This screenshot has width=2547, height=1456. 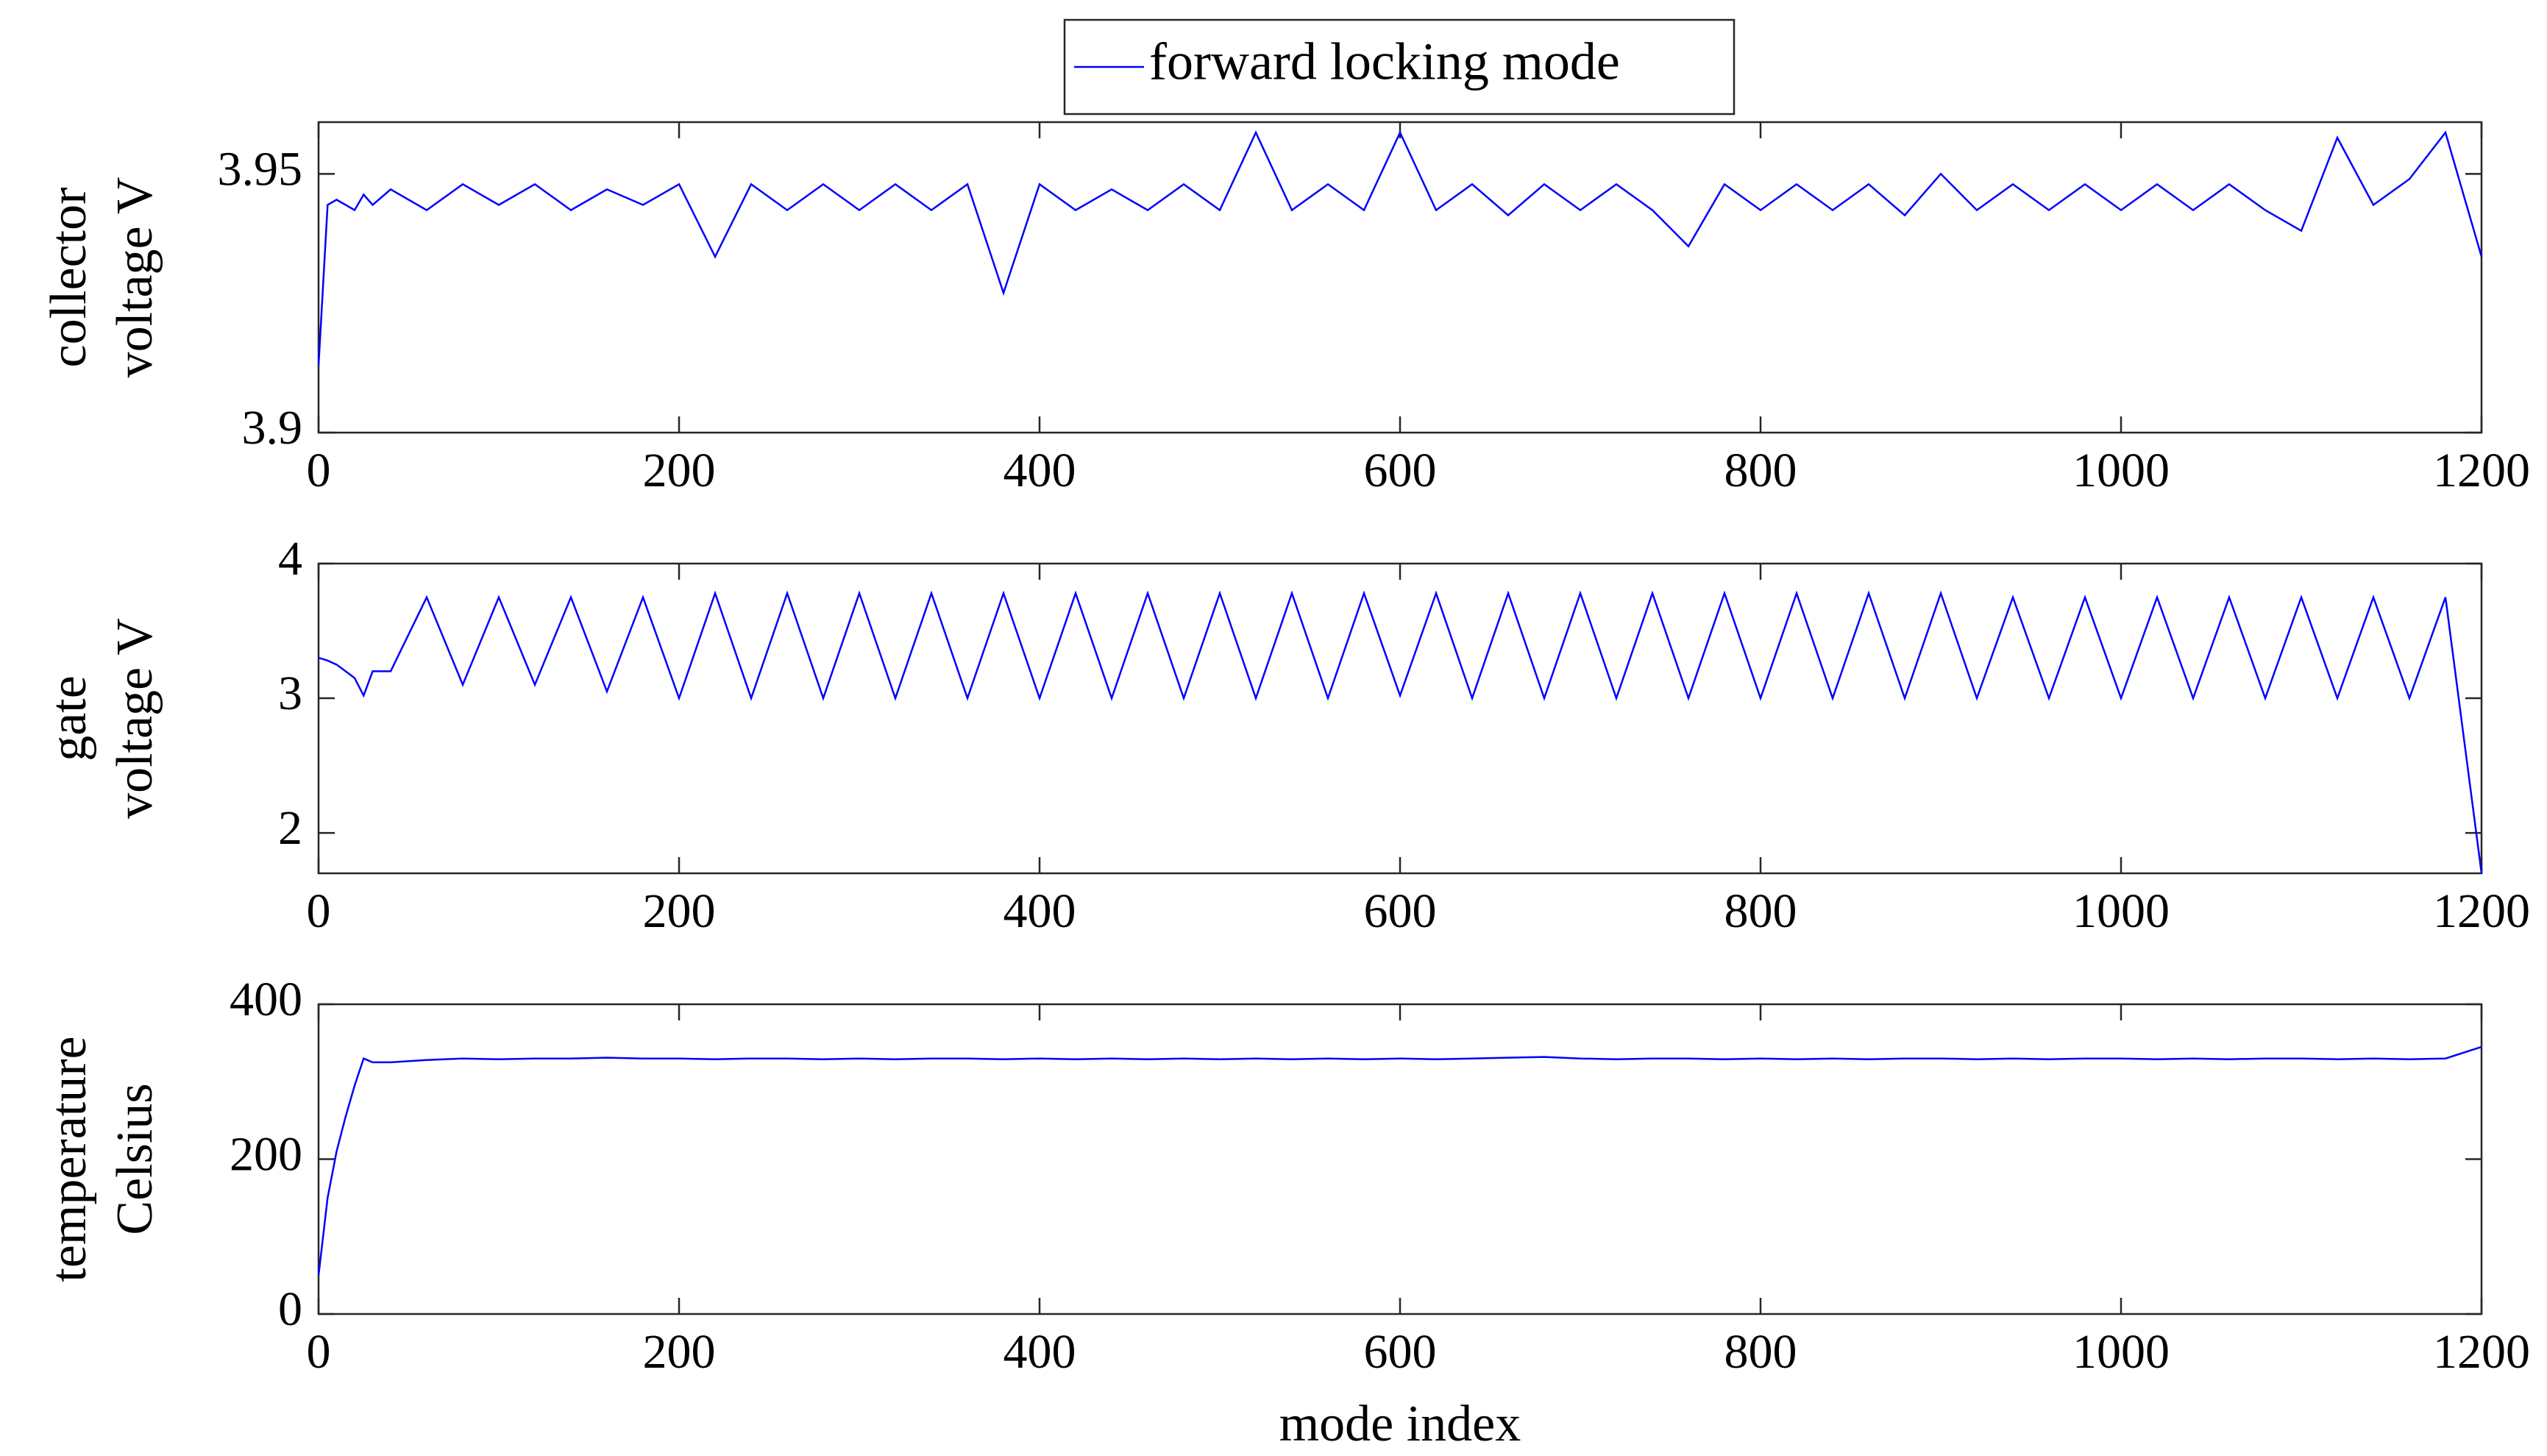 What do you see at coordinates (290, 694) in the screenshot?
I see `y-tick-label: 3` at bounding box center [290, 694].